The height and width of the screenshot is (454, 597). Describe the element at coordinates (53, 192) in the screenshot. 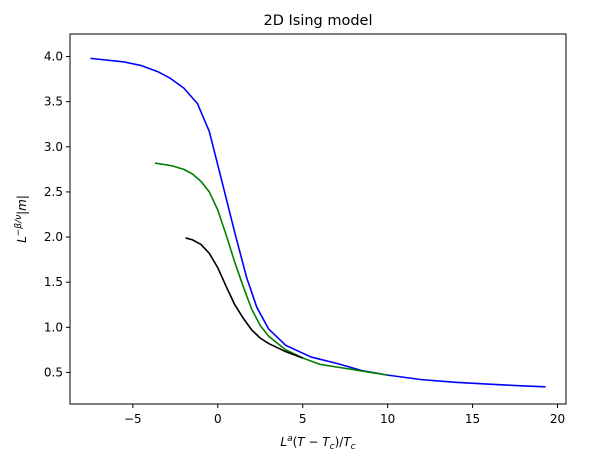

I see `y-tick-label: 2.5` at that location.